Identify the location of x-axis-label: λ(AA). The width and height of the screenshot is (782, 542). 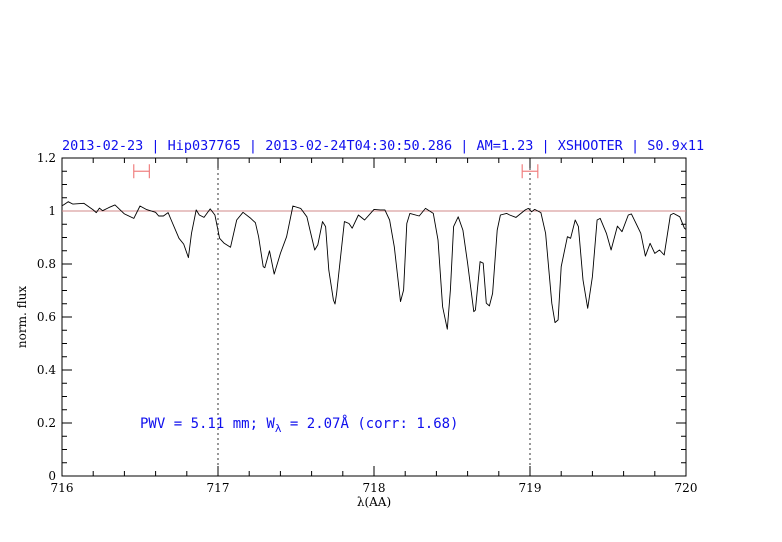
(374, 502).